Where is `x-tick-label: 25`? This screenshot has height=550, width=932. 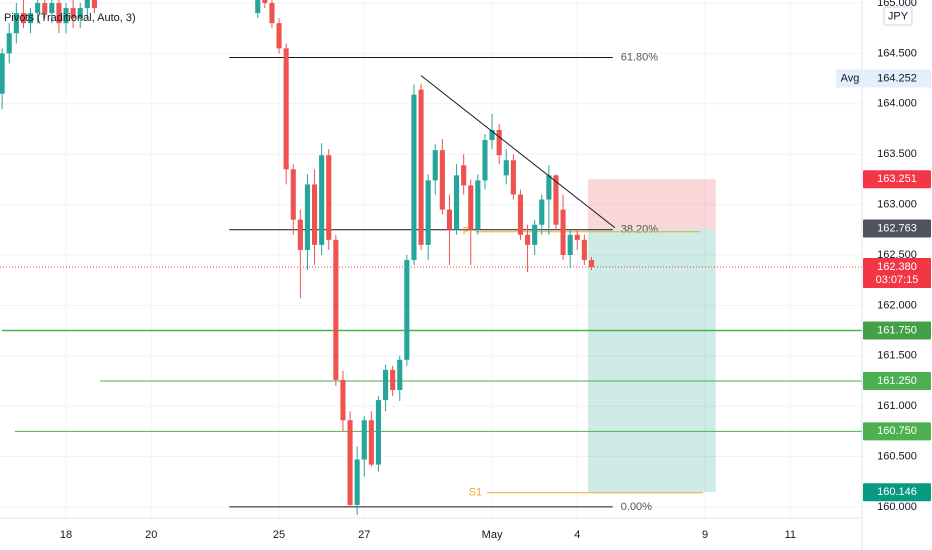
x-tick-label: 25 is located at coordinates (279, 535).